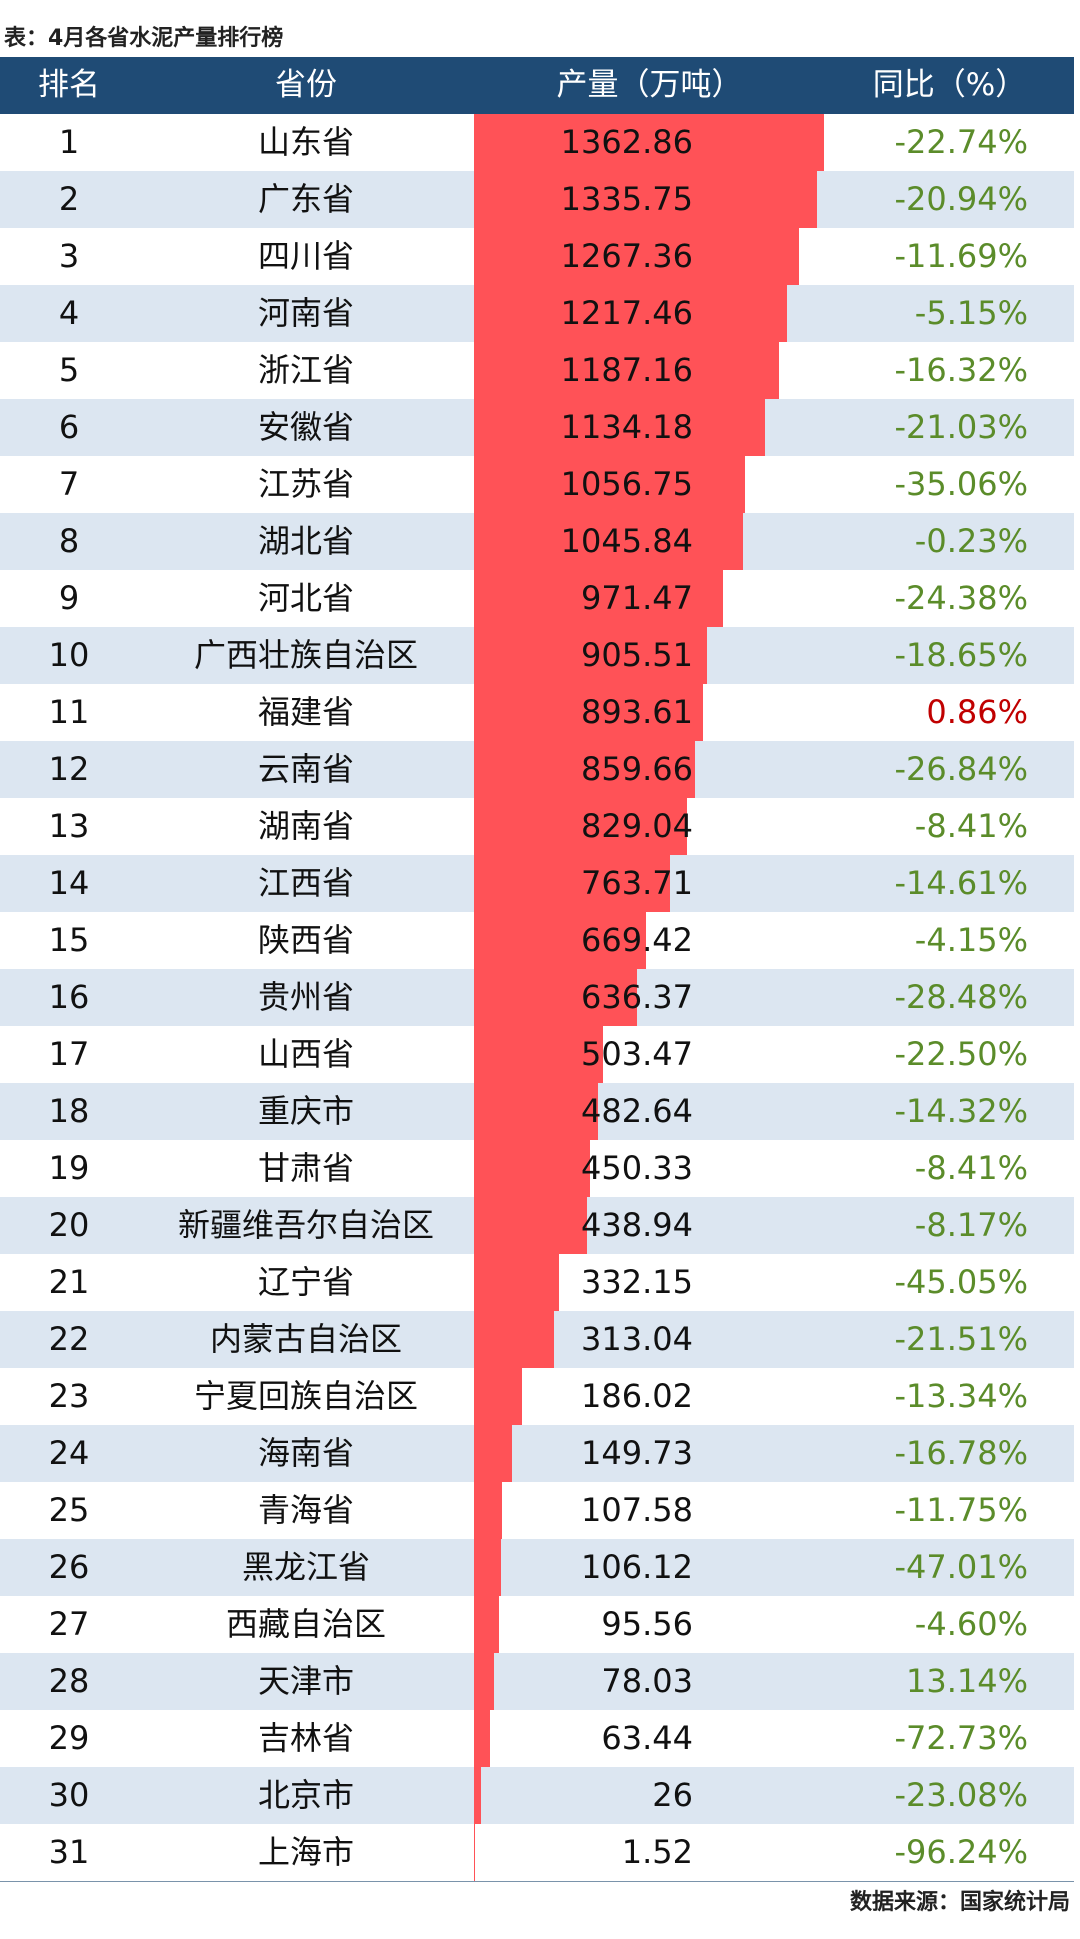 Image resolution: width=1080 pixels, height=1939 pixels. Describe the element at coordinates (69, 997) in the screenshot. I see `rank-cell: 16` at that location.